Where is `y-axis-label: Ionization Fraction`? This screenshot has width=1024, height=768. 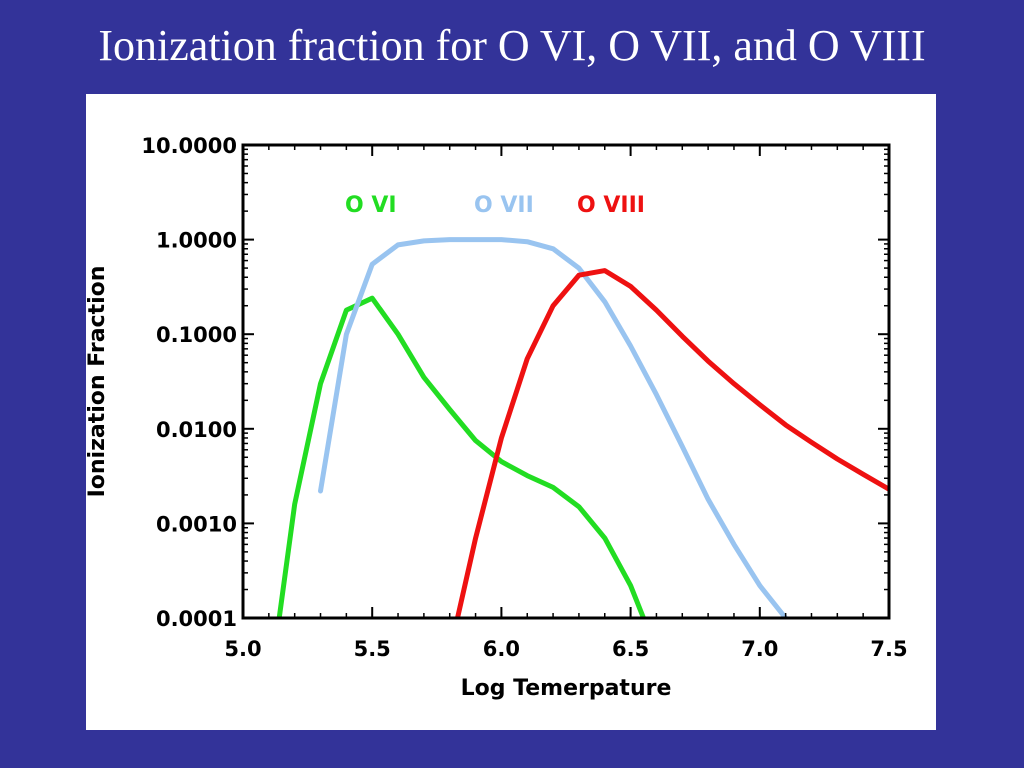
y-axis-label: Ionization Fraction is located at coordinates (98, 382).